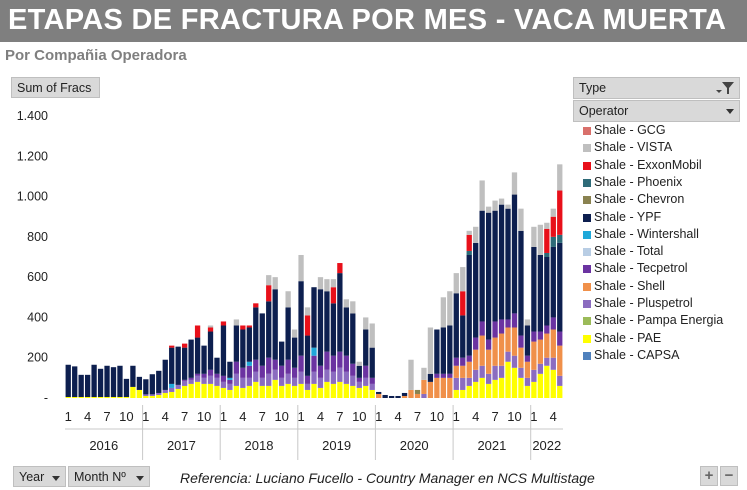 The image size is (747, 490). What do you see at coordinates (336, 445) in the screenshot?
I see `year-label: 2019` at bounding box center [336, 445].